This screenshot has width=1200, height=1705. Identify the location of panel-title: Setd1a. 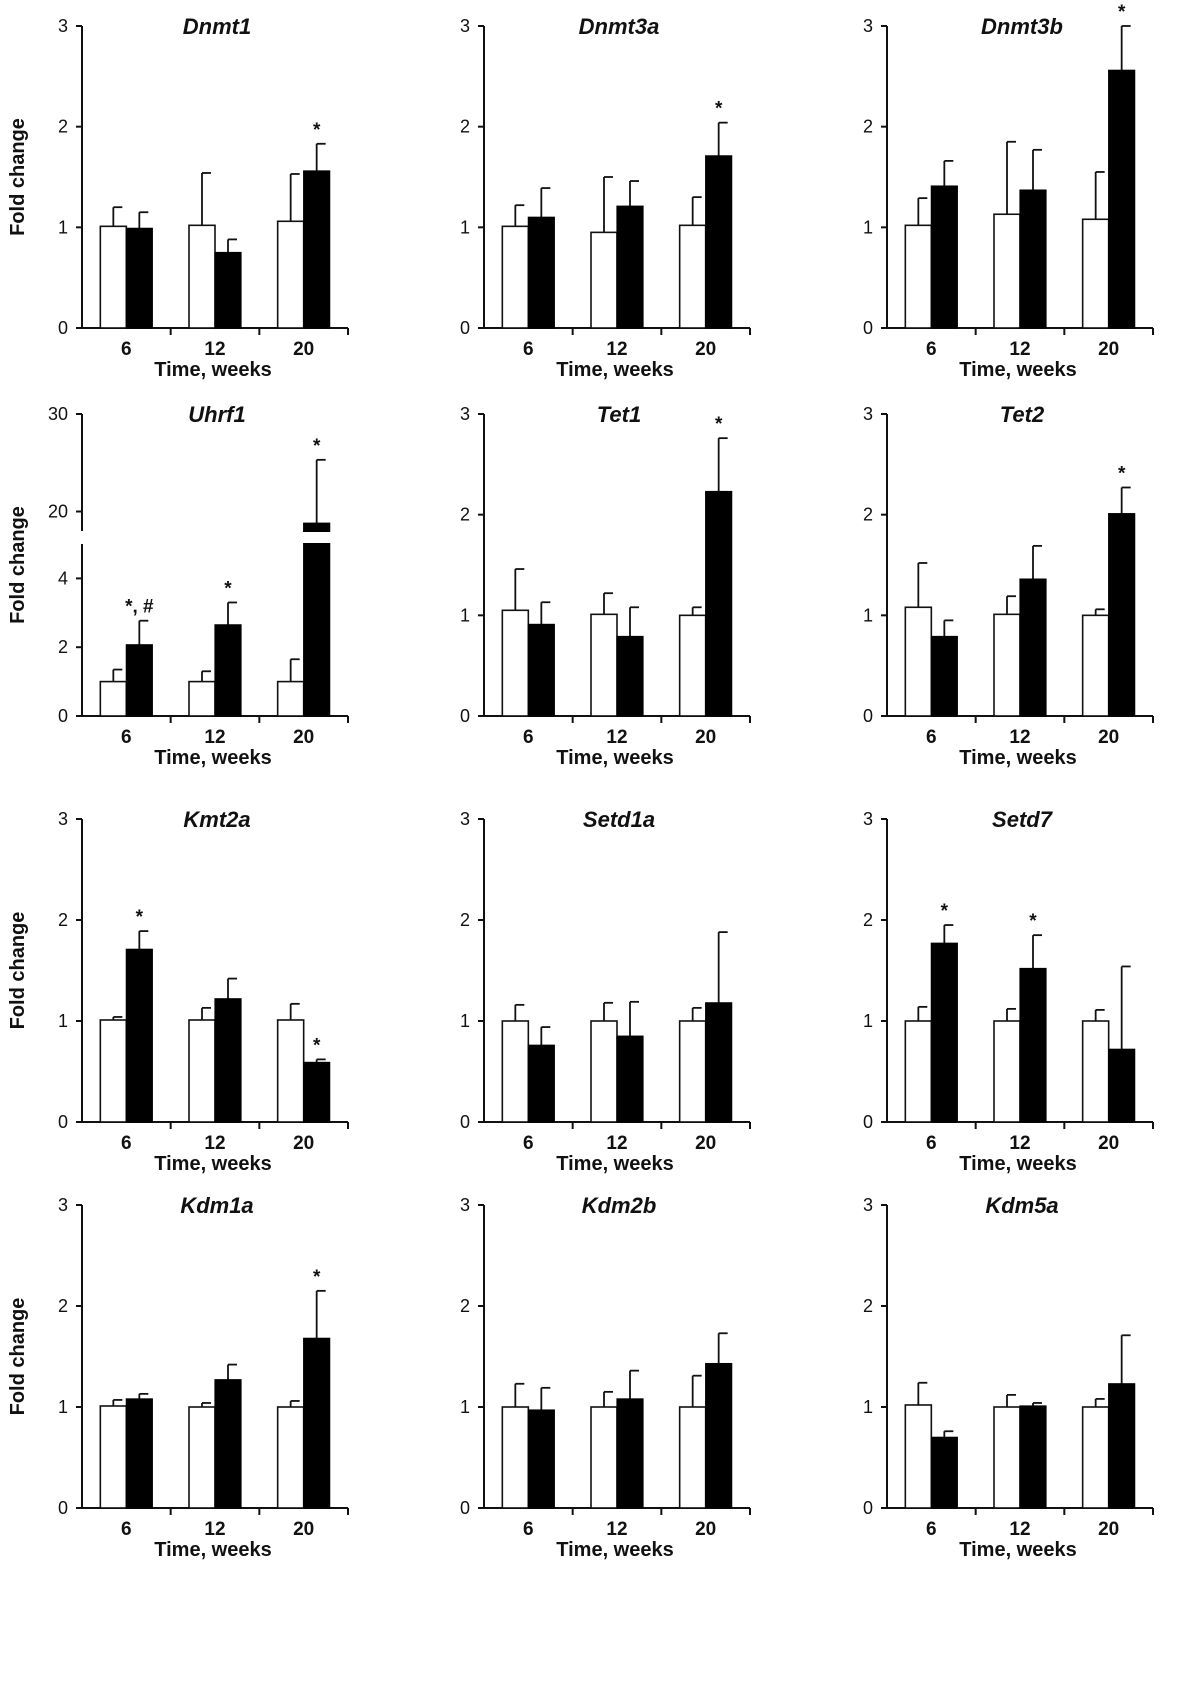
(619, 819).